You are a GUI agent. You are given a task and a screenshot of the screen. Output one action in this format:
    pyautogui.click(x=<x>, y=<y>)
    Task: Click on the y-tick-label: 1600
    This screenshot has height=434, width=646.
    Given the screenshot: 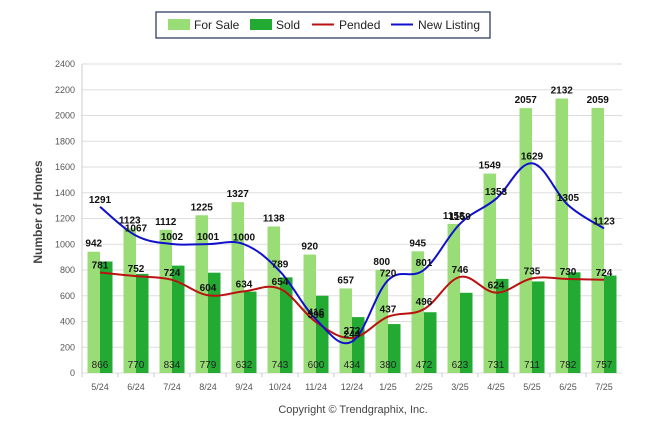 What is the action you would take?
    pyautogui.click(x=65, y=167)
    